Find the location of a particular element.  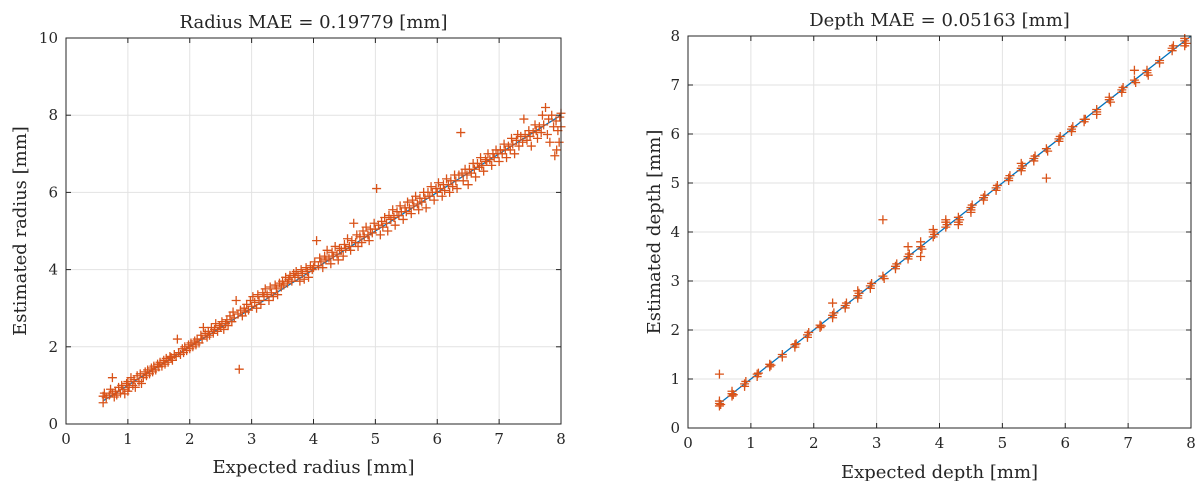

x-tick-label: 0 is located at coordinates (66, 439).